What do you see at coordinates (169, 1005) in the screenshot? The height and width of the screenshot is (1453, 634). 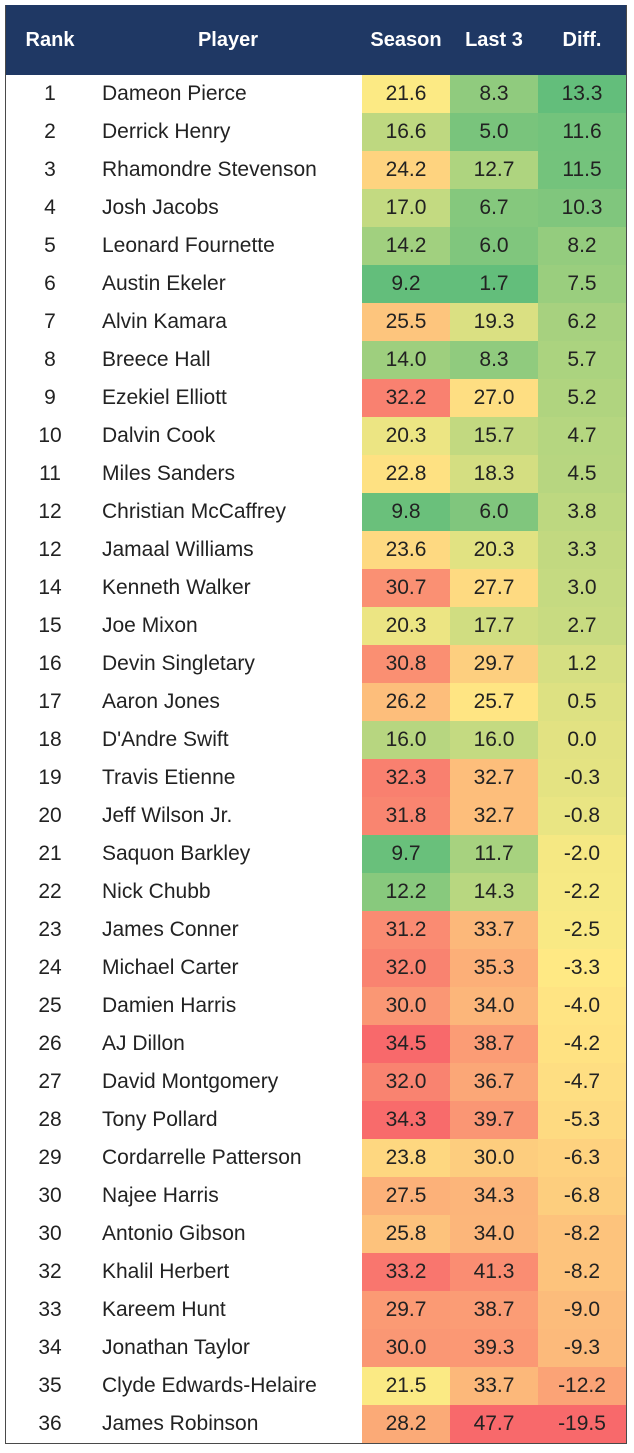 I see `player-cell: Damien Harris` at bounding box center [169, 1005].